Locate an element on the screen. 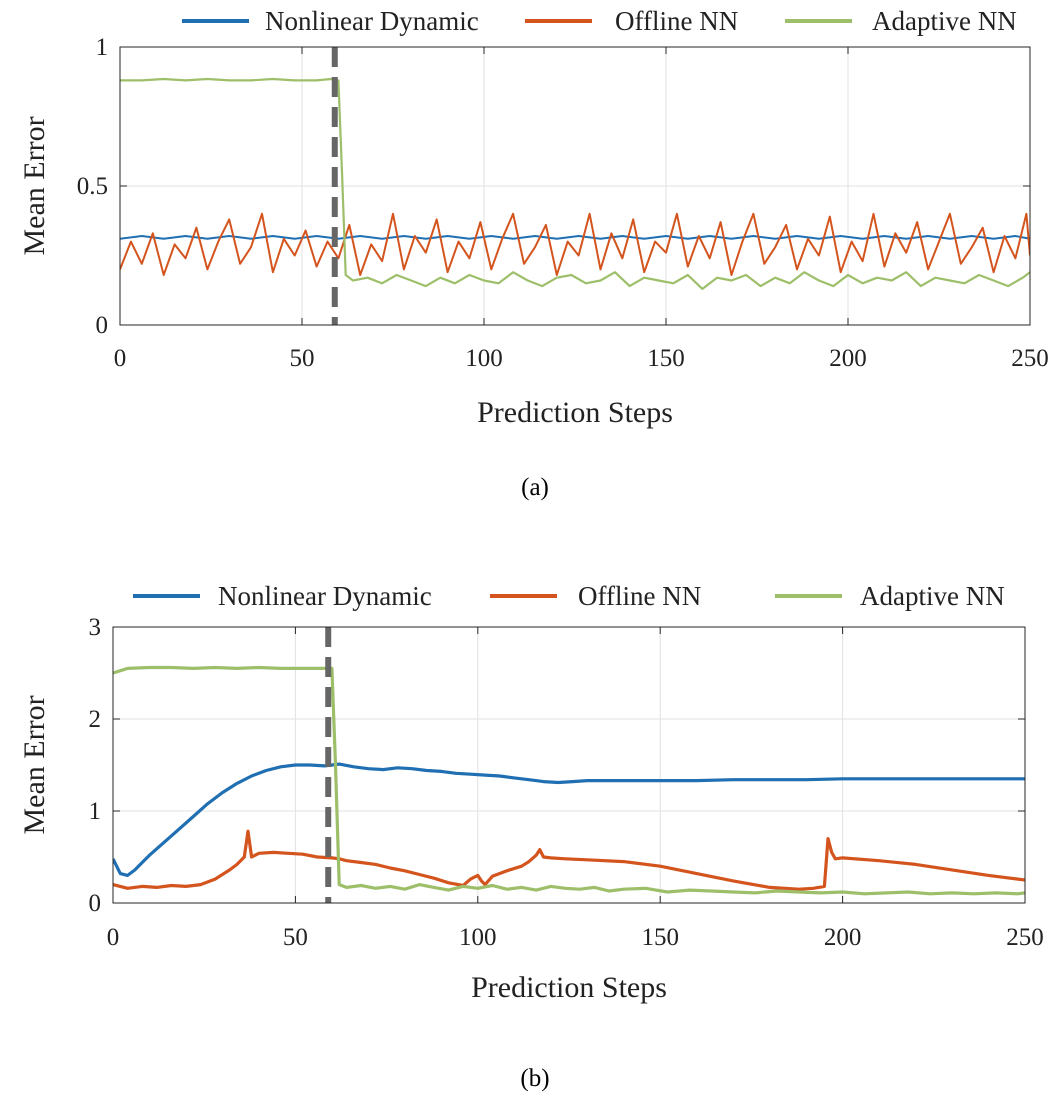  panel-caption: (b) is located at coordinates (534, 1078).